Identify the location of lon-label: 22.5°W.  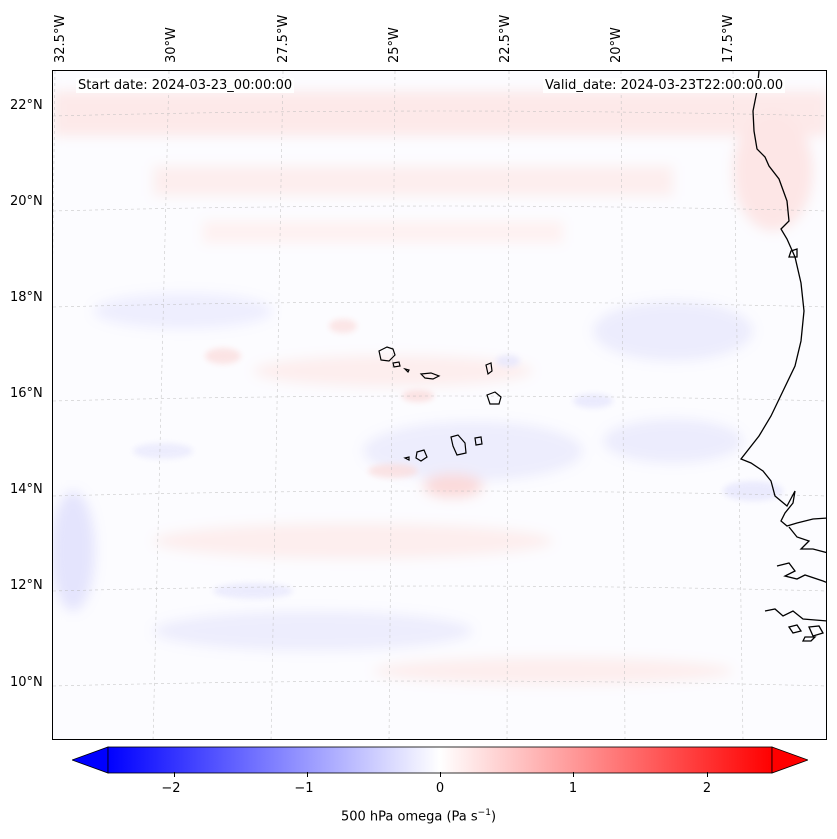
(505, 38).